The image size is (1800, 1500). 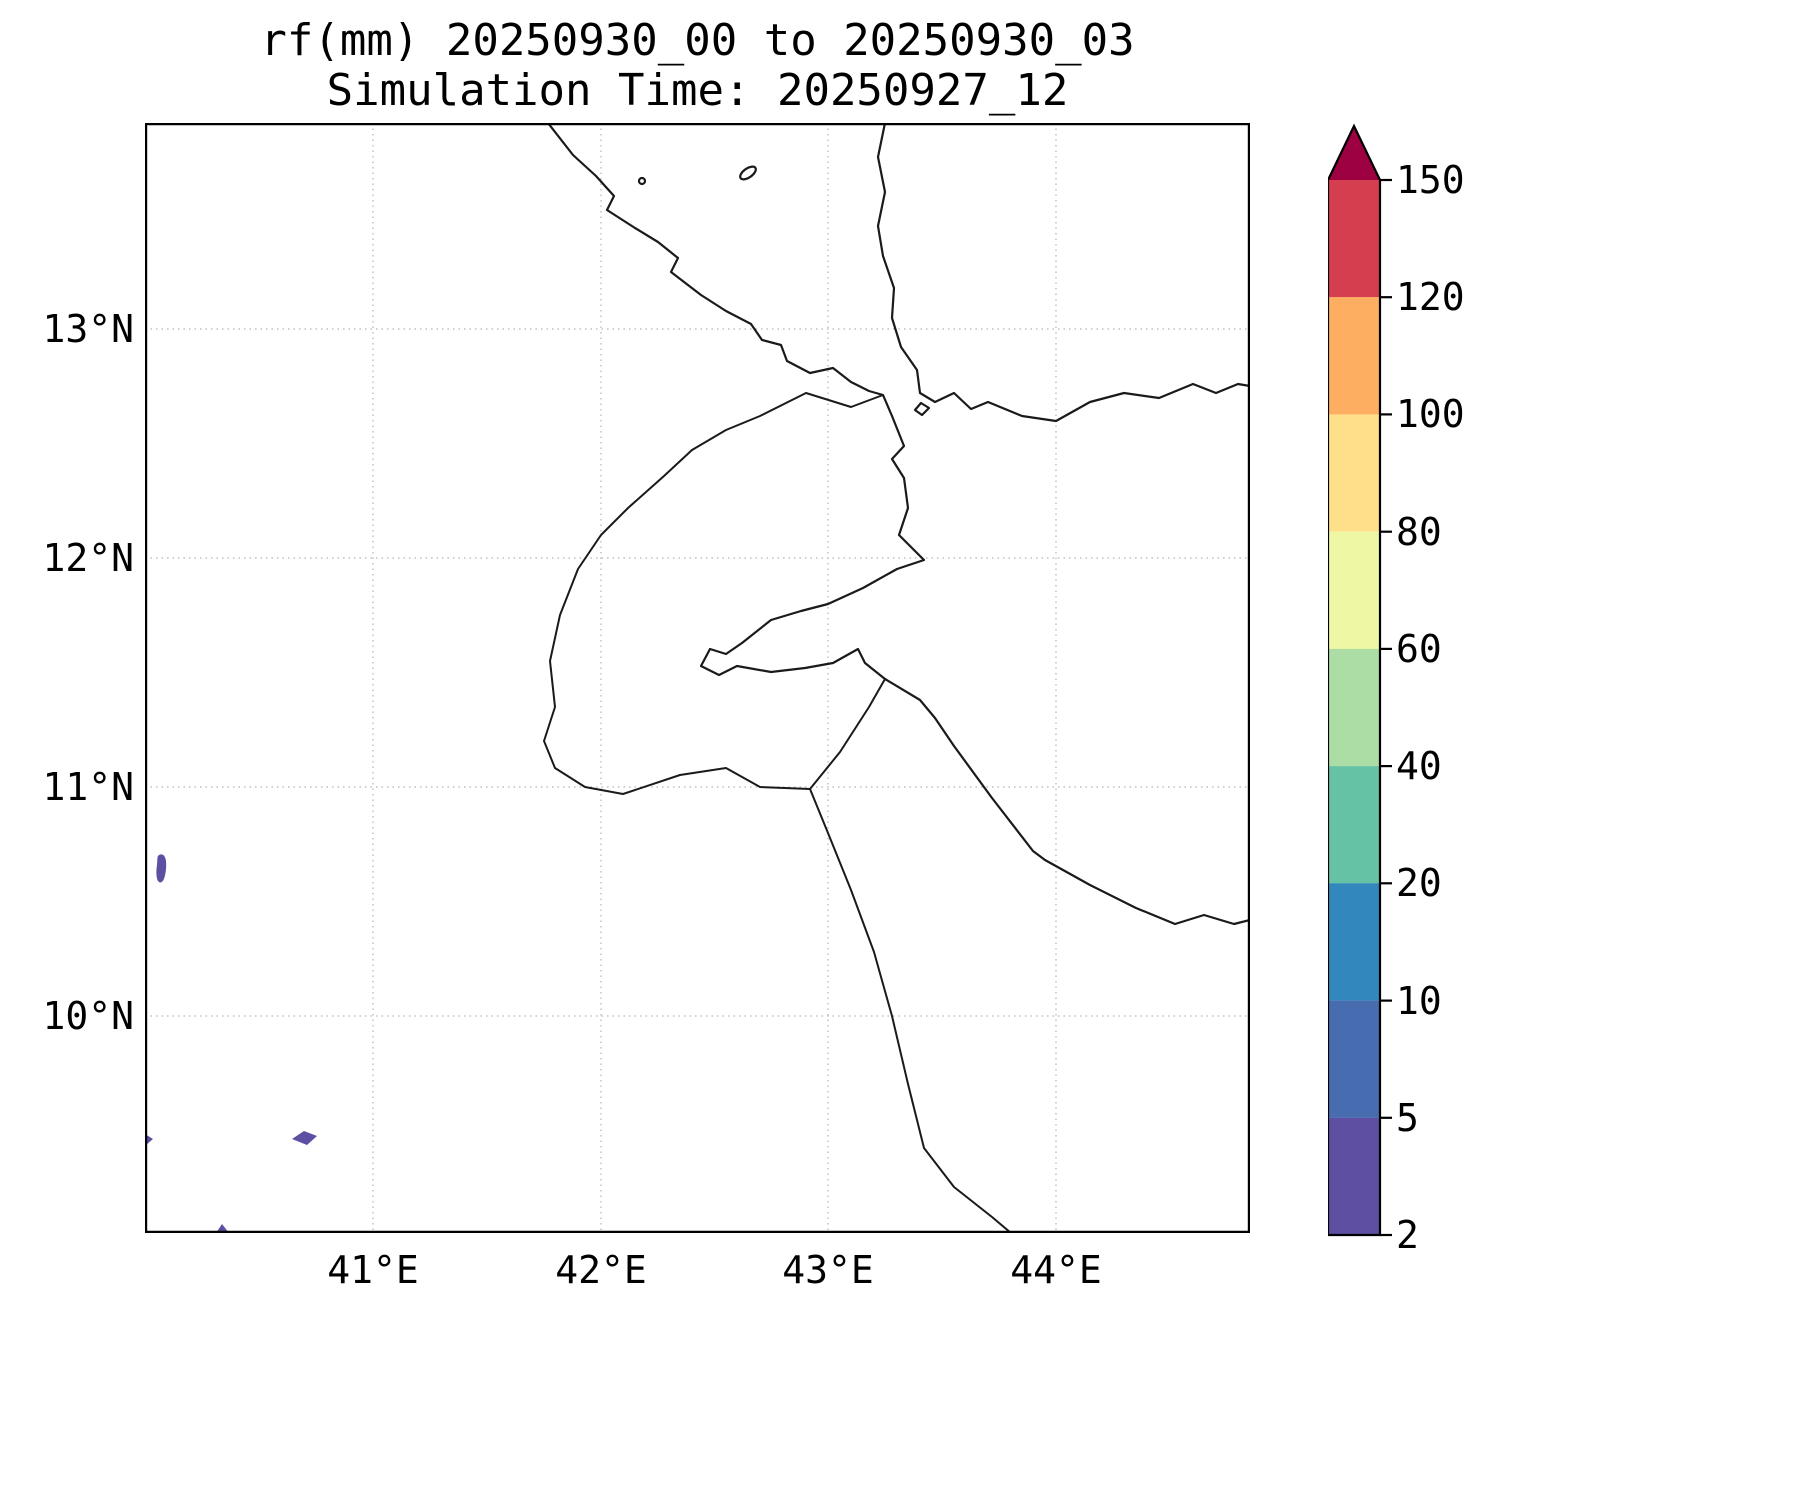 What do you see at coordinates (697, 40) in the screenshot?
I see `plot-title: rf(mm) 20250930_00 to 20250930_03` at bounding box center [697, 40].